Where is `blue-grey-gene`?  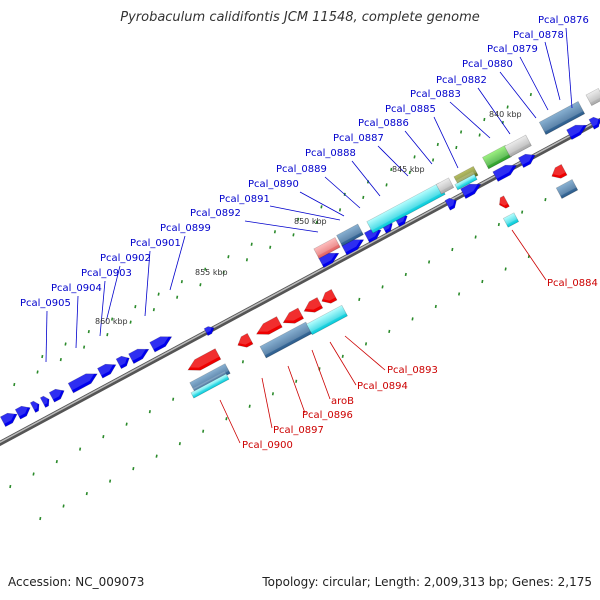
blue-grey-gene is located at coordinates (349, 234).